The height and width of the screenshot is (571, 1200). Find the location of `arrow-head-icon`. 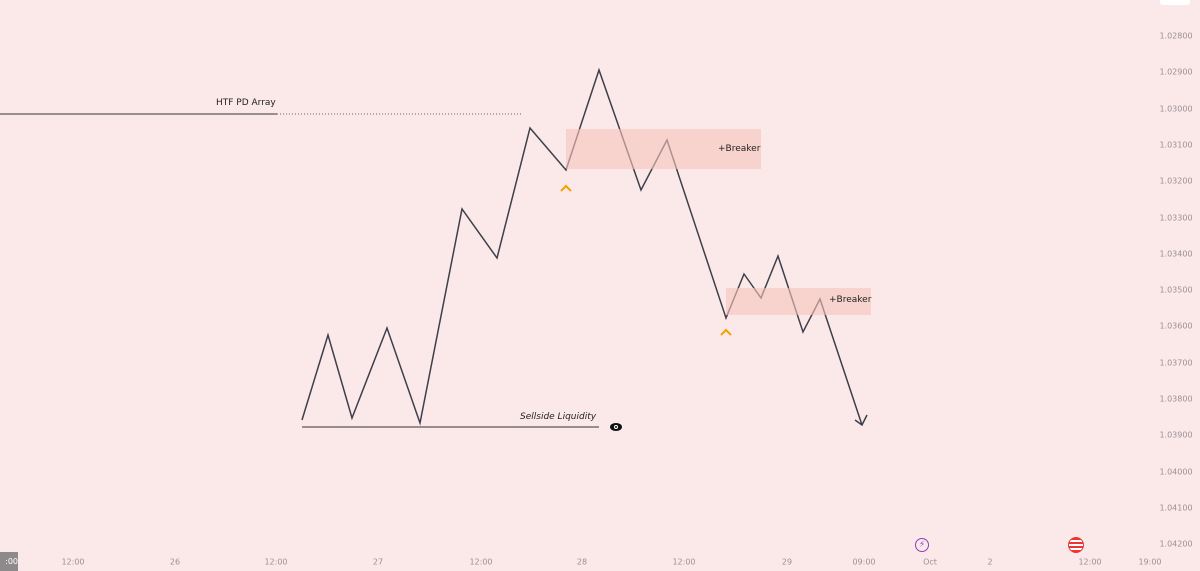

arrow-head-icon is located at coordinates (861, 420).